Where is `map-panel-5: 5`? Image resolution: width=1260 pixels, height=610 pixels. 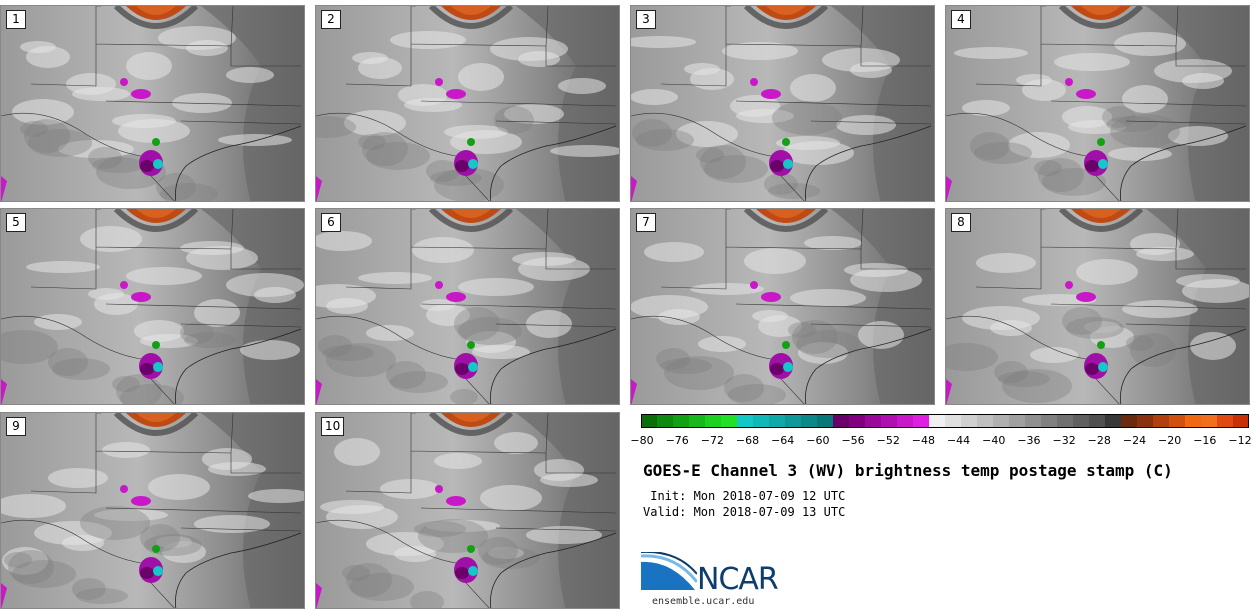 map-panel-5: 5 is located at coordinates (152, 306).